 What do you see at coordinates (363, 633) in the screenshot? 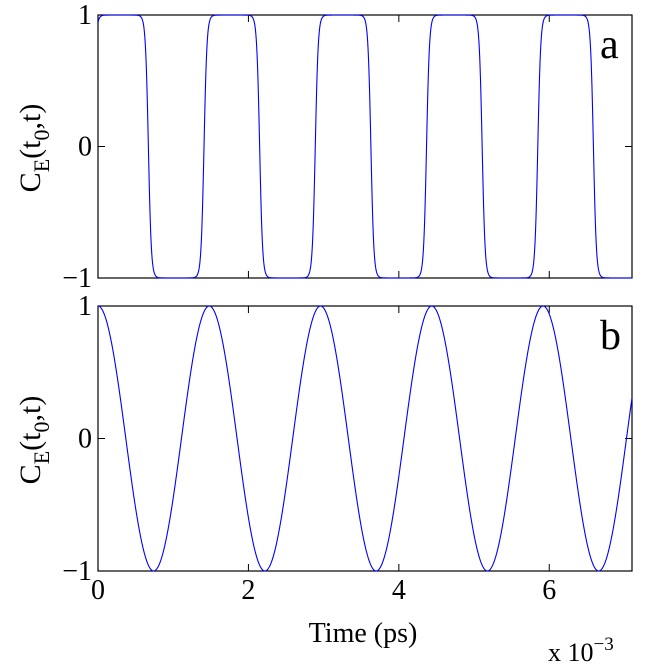
I see `x-axis-label: Time (ps)` at bounding box center [363, 633].